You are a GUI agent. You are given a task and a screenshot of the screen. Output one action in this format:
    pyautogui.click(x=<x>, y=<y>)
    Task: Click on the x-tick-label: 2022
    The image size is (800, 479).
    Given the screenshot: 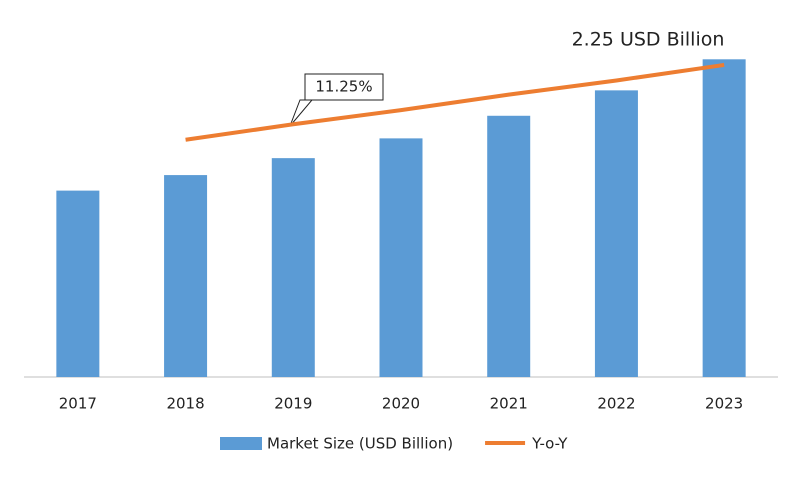 What is the action you would take?
    pyautogui.click(x=616, y=404)
    